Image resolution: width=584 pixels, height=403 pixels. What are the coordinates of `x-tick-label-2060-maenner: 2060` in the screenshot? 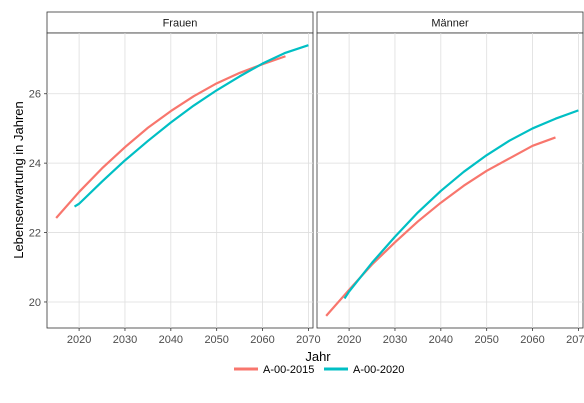 It's located at (532, 340).